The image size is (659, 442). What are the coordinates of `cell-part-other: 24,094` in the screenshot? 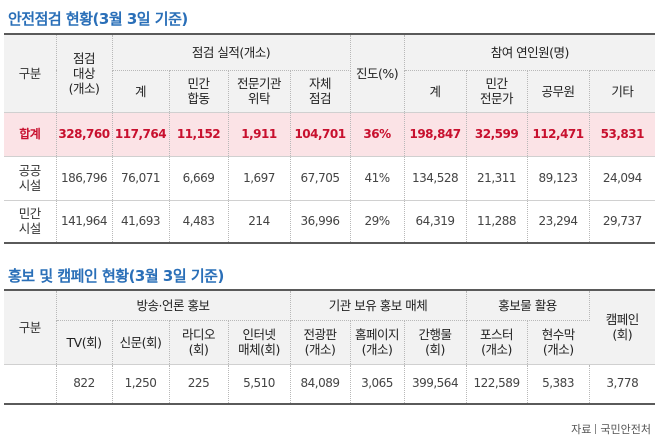 It's located at (622, 178).